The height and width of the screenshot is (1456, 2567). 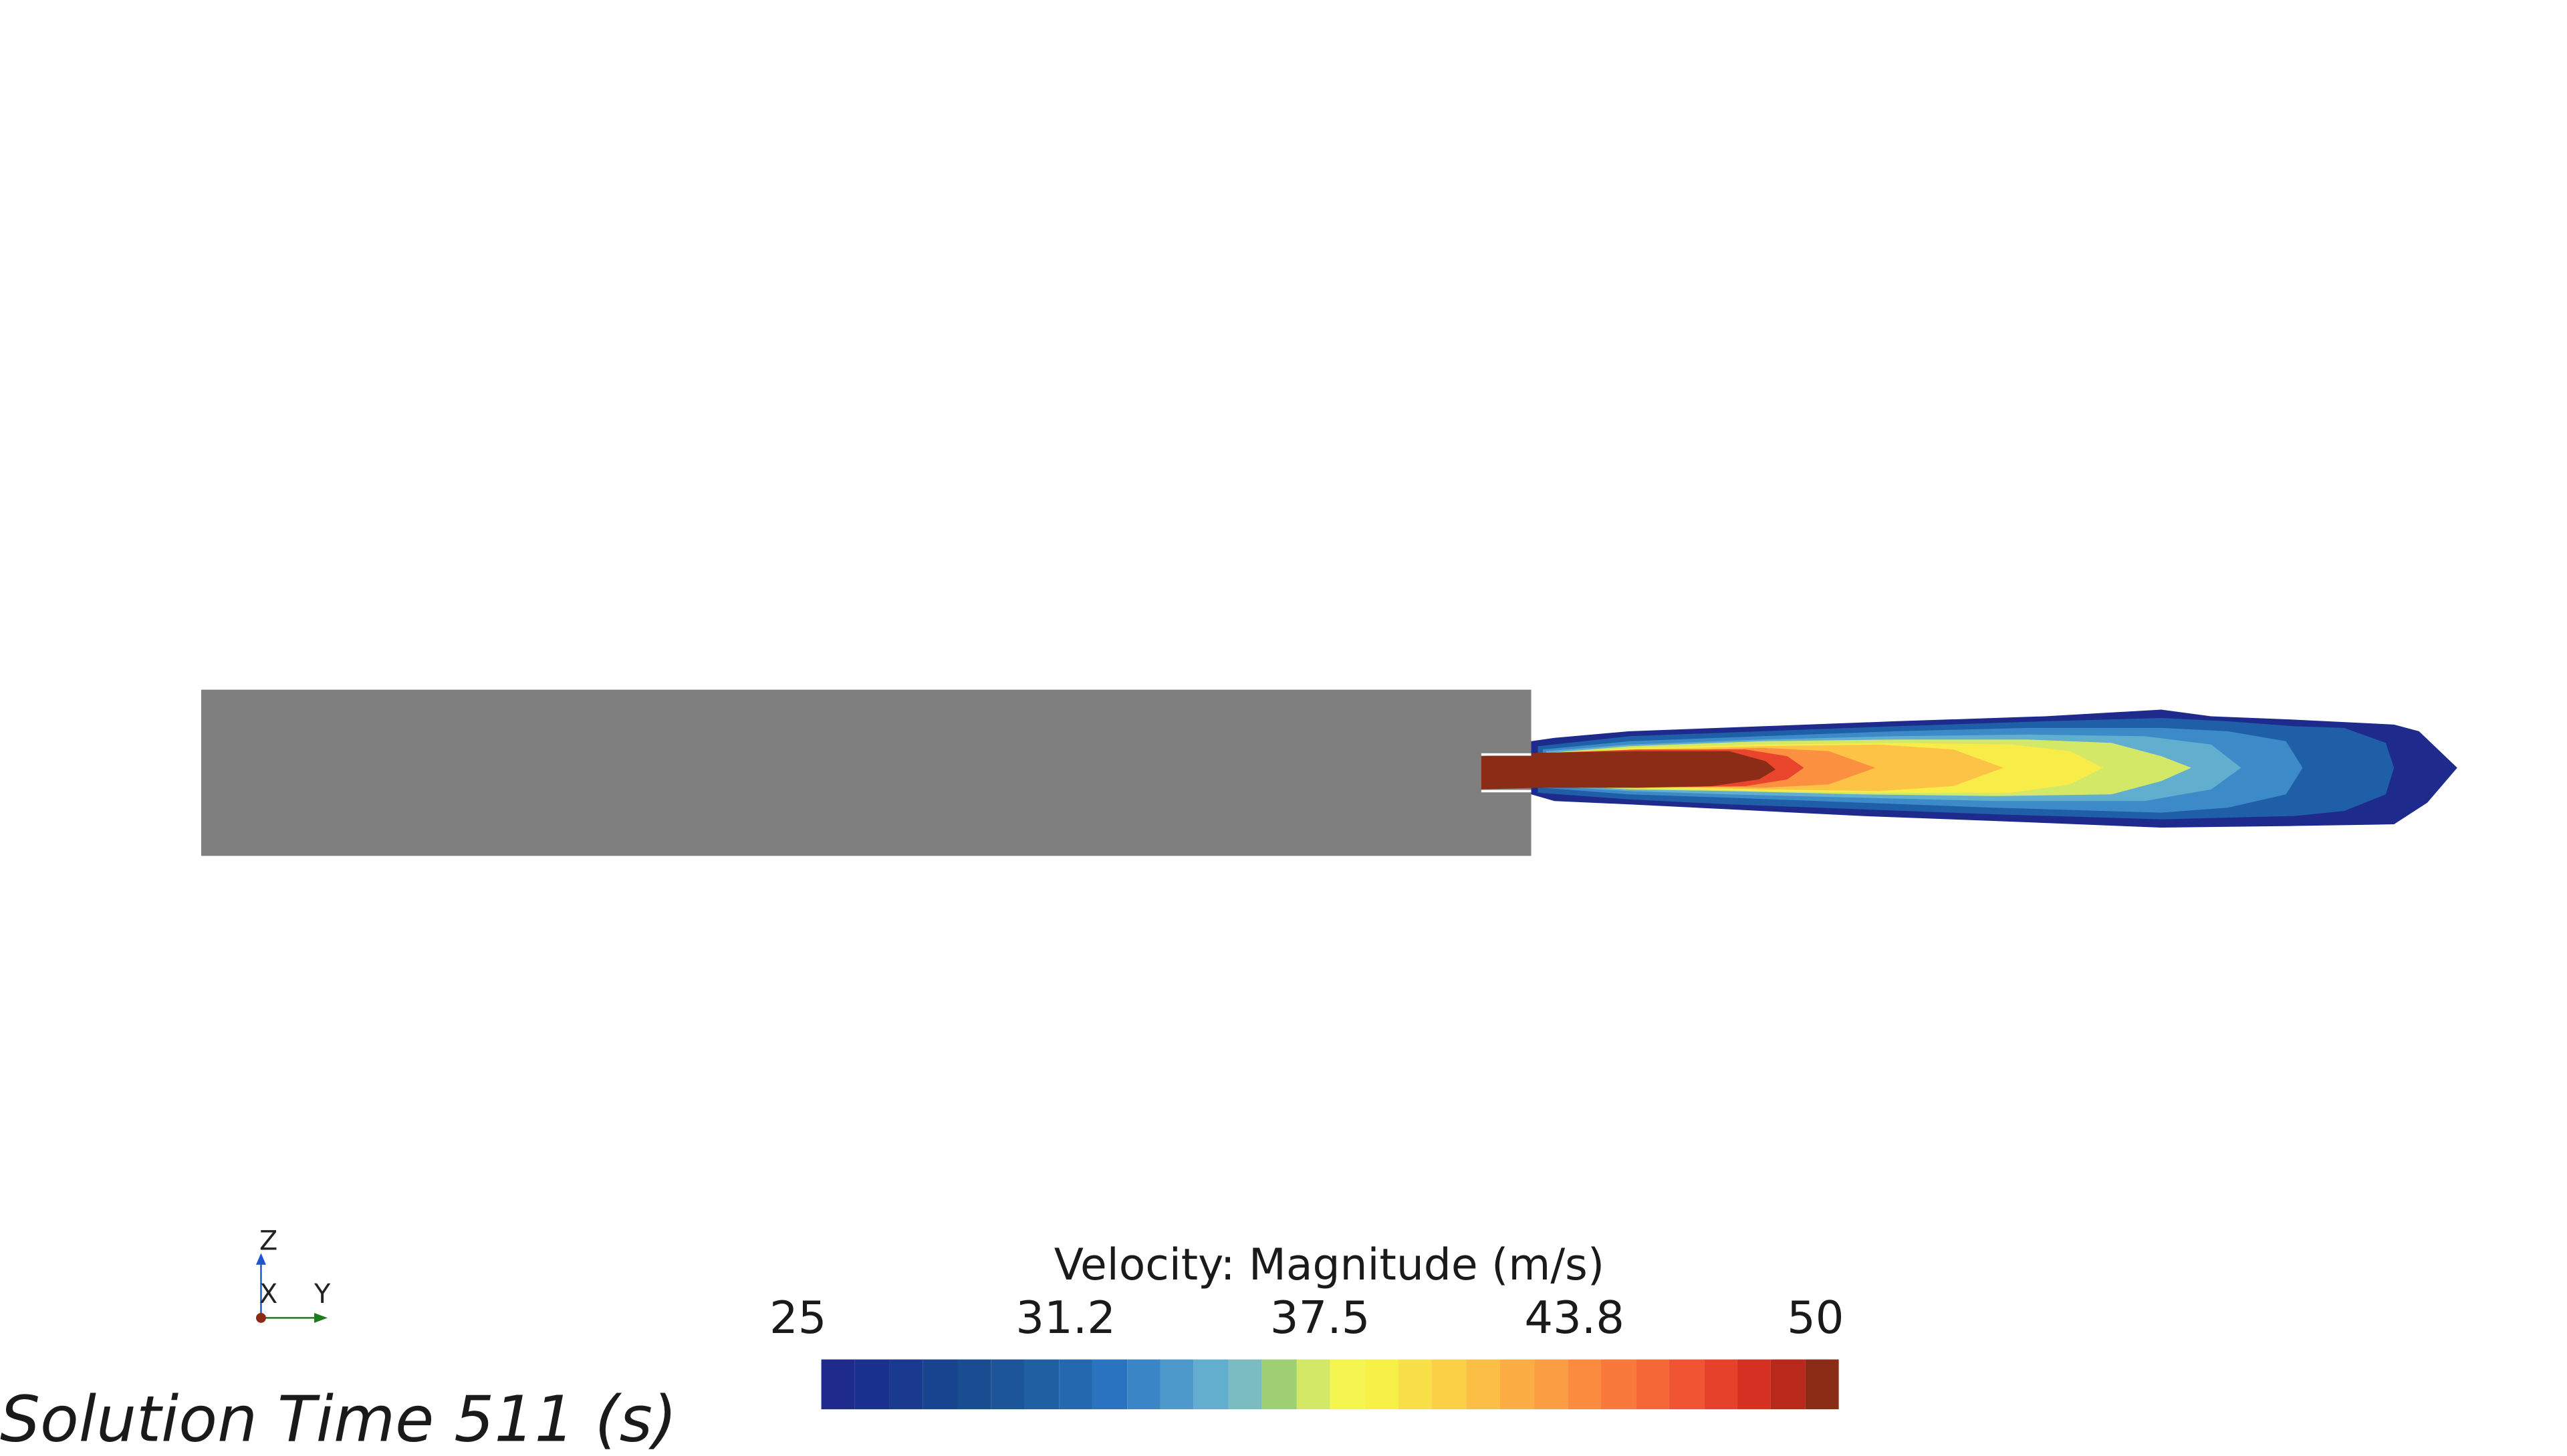 What do you see at coordinates (866, 772) in the screenshot?
I see `solid-part` at bounding box center [866, 772].